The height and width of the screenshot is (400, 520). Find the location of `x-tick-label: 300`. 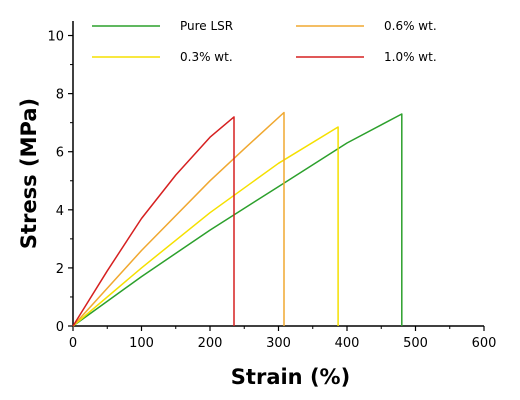

x-tick-label: 300 is located at coordinates (278, 343).